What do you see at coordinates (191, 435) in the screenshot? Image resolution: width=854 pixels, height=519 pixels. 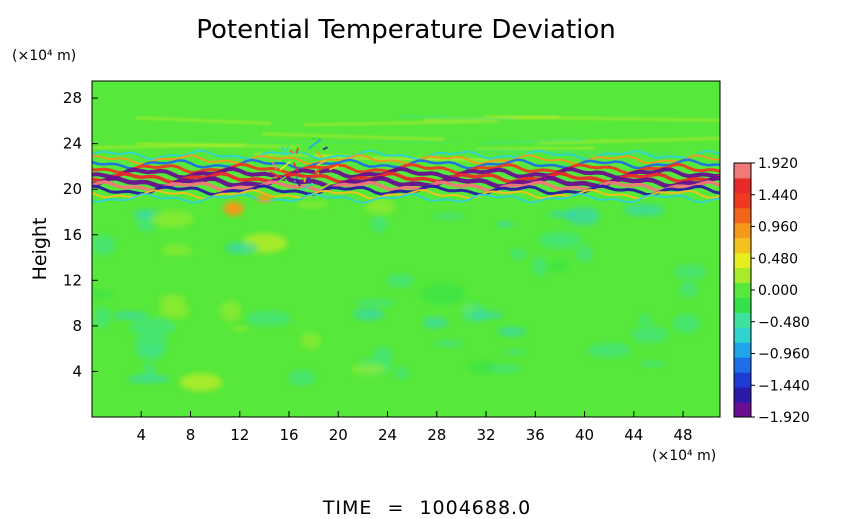 I see `x-tick-label: 8` at bounding box center [191, 435].